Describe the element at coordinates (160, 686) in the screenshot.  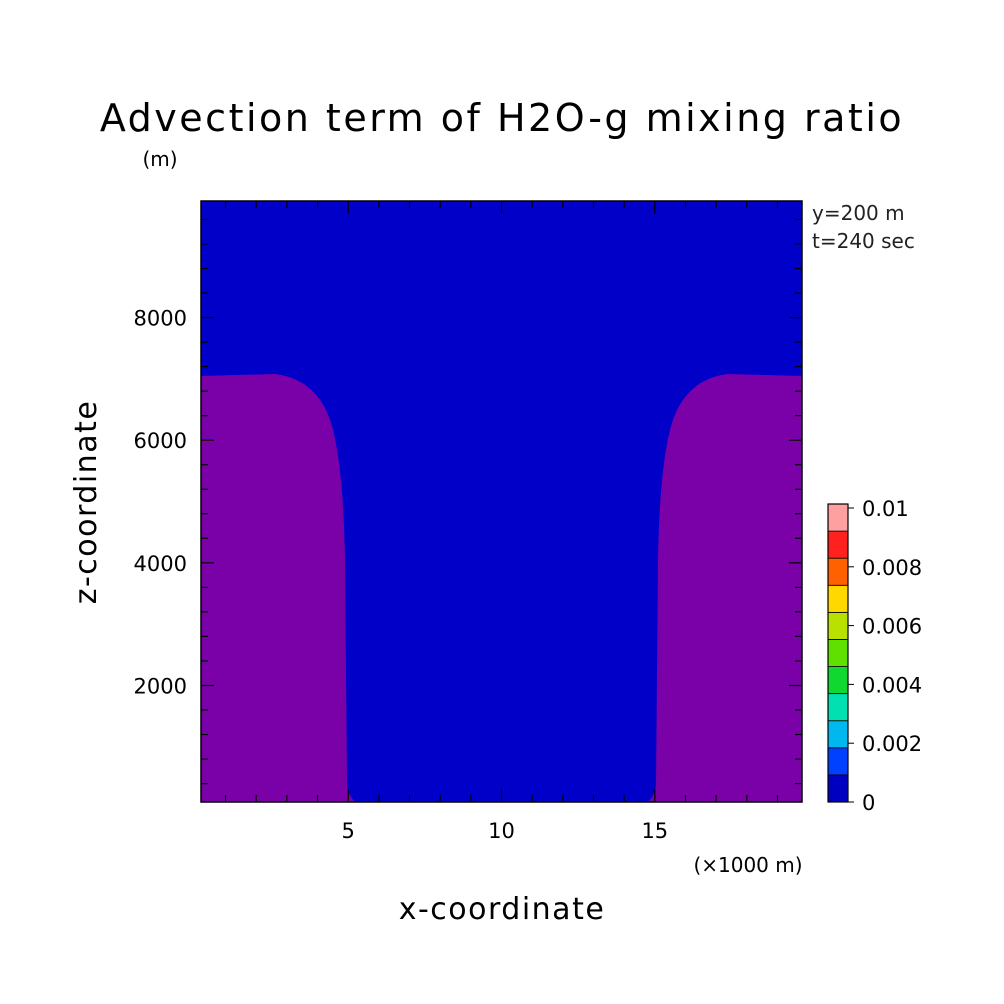
I see `y-tick-label: 2000` at that location.